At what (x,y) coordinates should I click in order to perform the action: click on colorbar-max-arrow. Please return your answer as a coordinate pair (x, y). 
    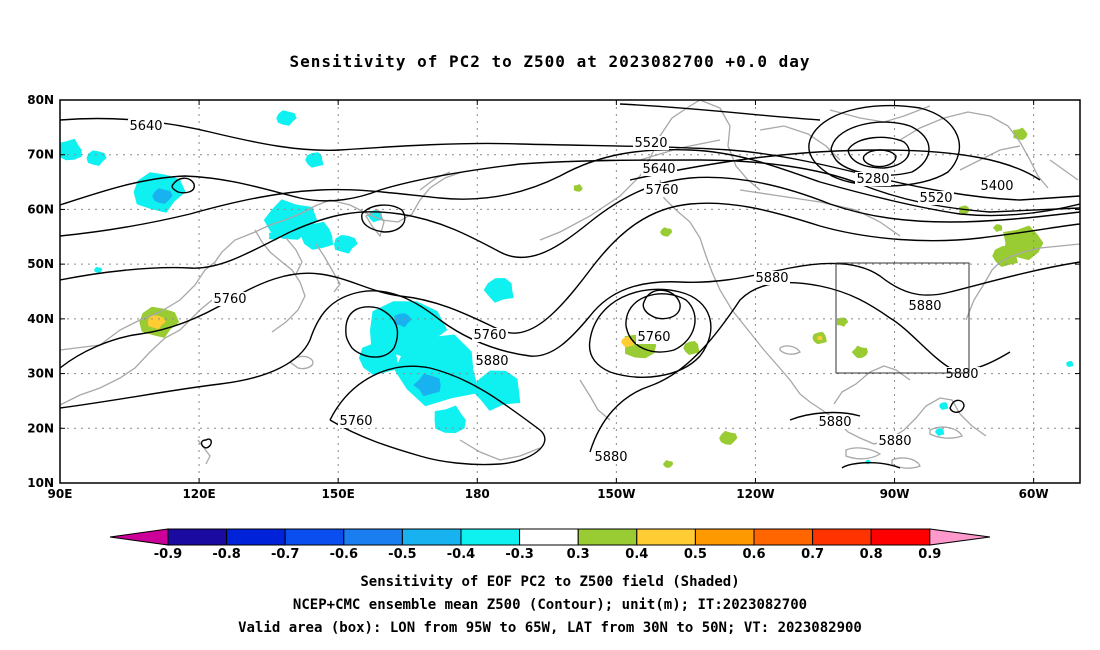
    Looking at the image, I should click on (960, 537).